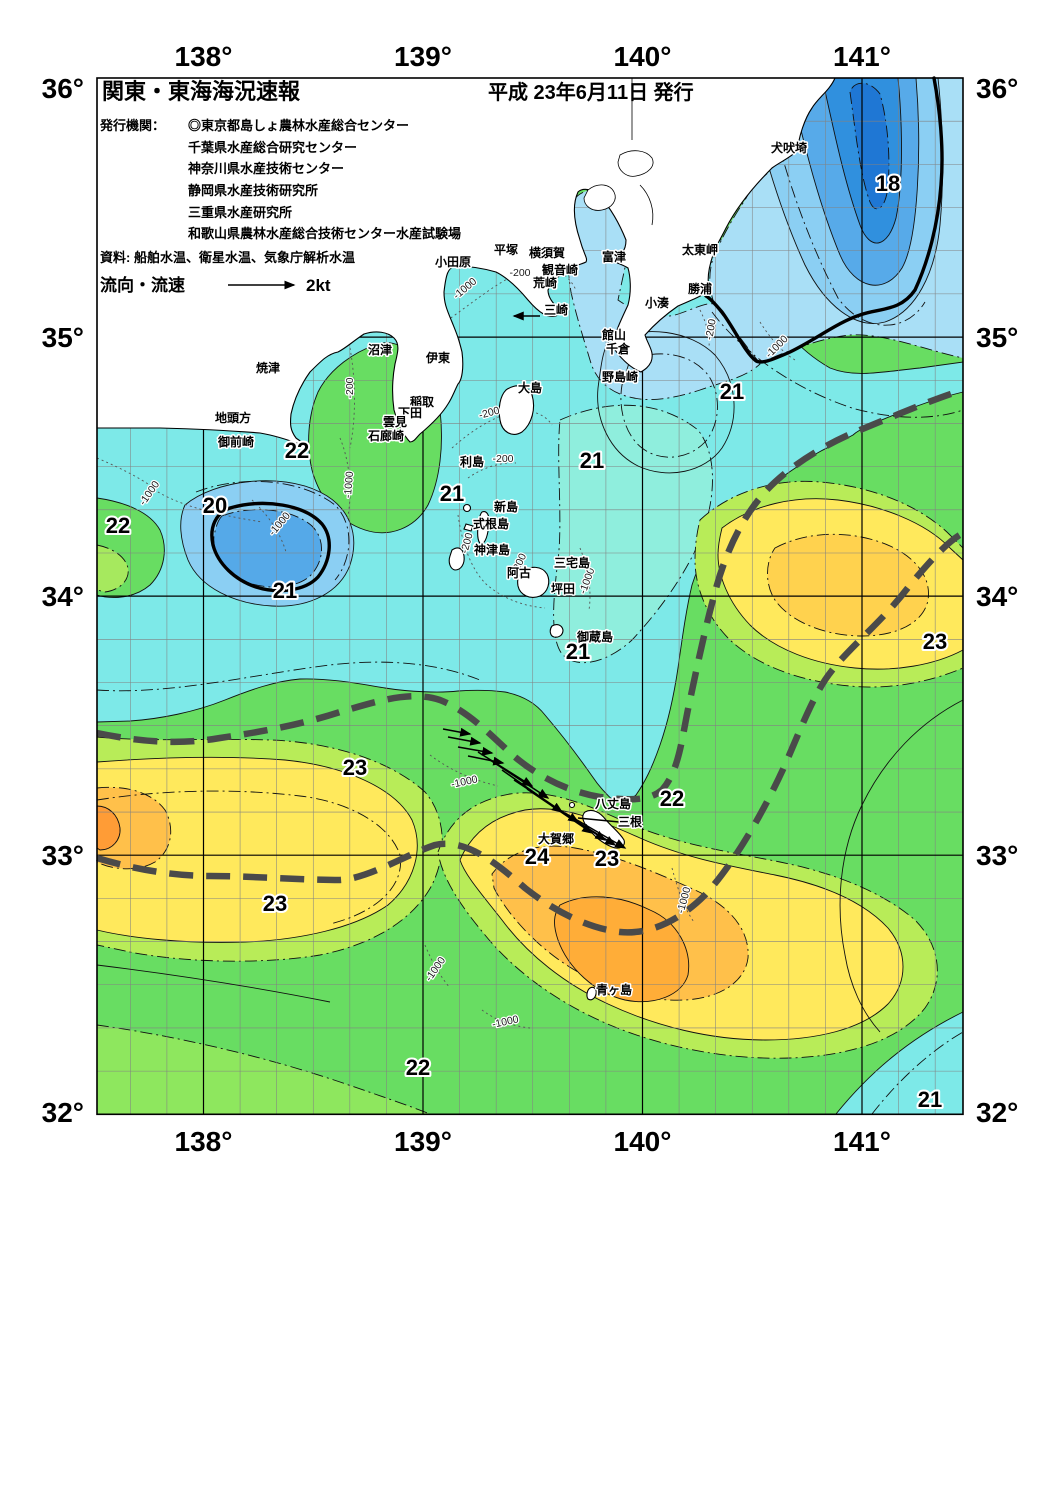 The width and height of the screenshot is (1064, 1503). Describe the element at coordinates (491, 523) in the screenshot. I see `place-label: 式根島` at that location.